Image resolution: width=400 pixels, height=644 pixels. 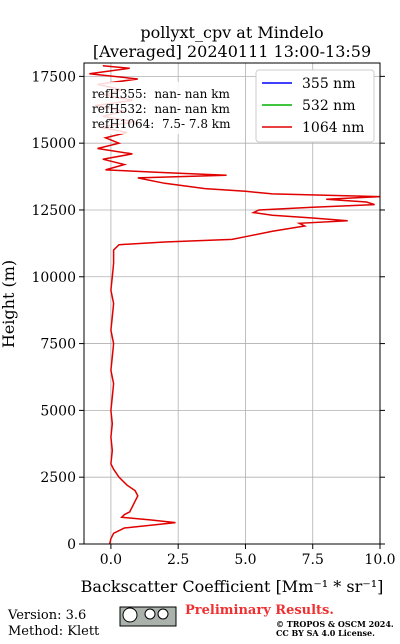 What do you see at coordinates (111, 560) in the screenshot?
I see `x-tick-label: 0.0` at bounding box center [111, 560].